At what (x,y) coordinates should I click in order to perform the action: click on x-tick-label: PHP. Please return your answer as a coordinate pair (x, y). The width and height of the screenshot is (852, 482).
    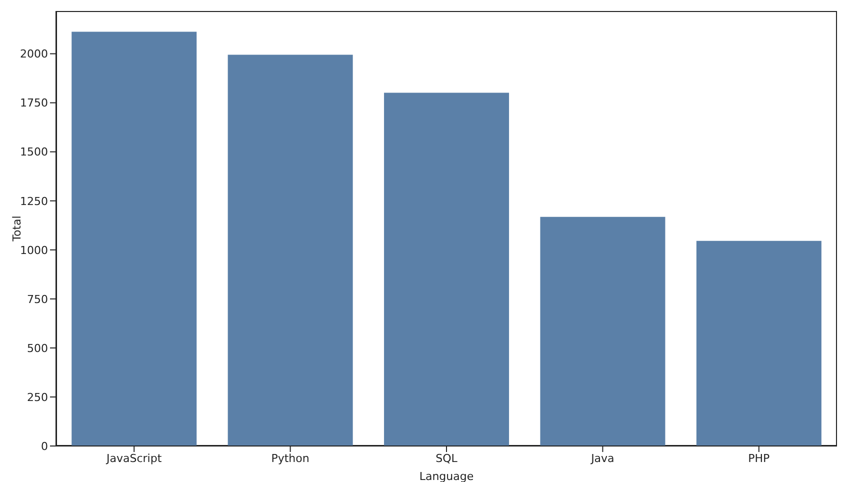
    Looking at the image, I should click on (759, 458).